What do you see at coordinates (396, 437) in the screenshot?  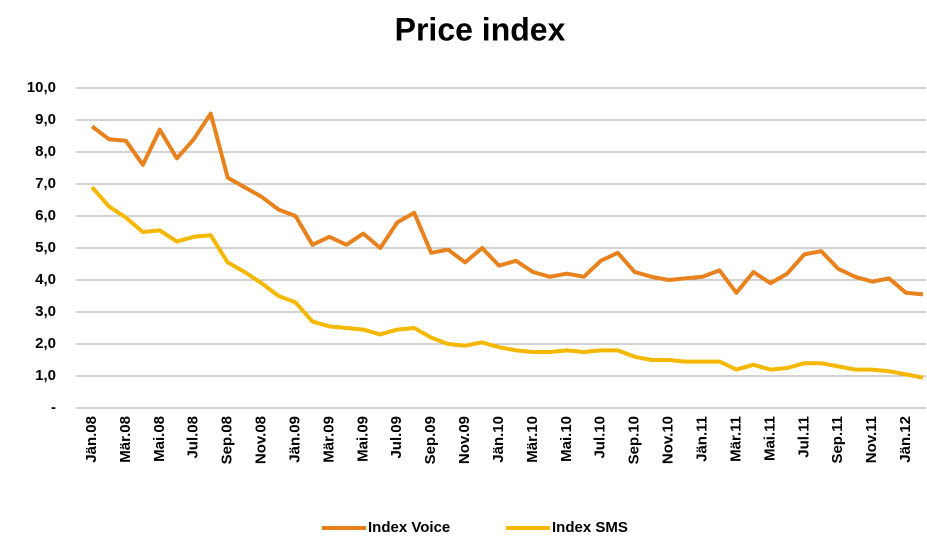 I see `x-tick-label: Jul.09` at bounding box center [396, 437].